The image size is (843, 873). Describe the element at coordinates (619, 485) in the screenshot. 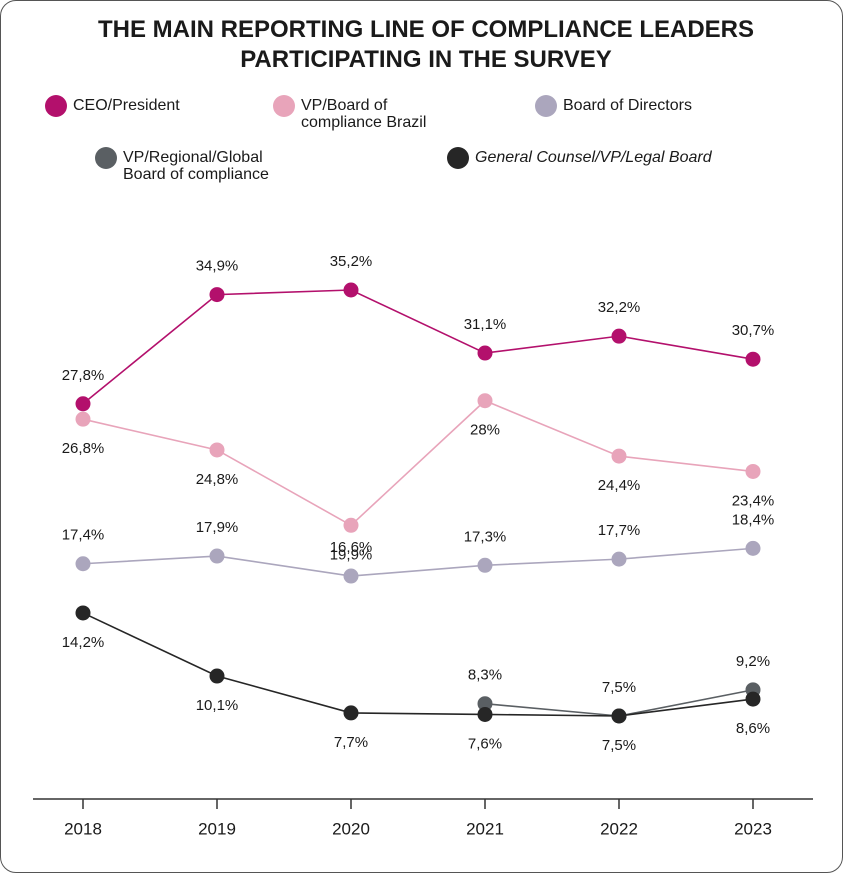

I see `data-label: 24,4%` at that location.